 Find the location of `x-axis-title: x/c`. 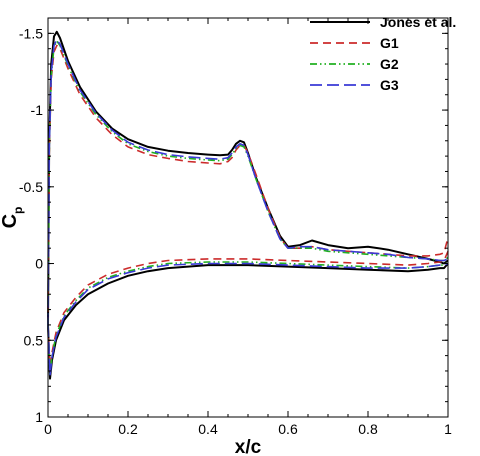

x-axis-title: x/c is located at coordinates (248, 446).